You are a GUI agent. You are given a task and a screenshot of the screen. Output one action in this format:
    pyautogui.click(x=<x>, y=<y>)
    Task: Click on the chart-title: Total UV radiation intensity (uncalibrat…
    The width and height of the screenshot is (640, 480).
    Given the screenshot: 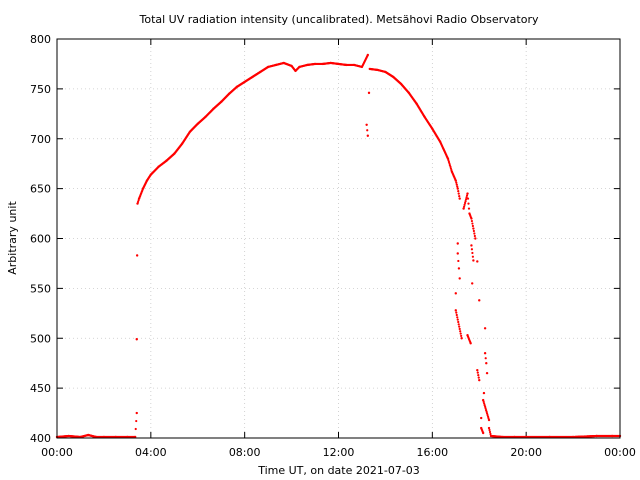 What is the action you would take?
    pyautogui.click(x=339, y=19)
    